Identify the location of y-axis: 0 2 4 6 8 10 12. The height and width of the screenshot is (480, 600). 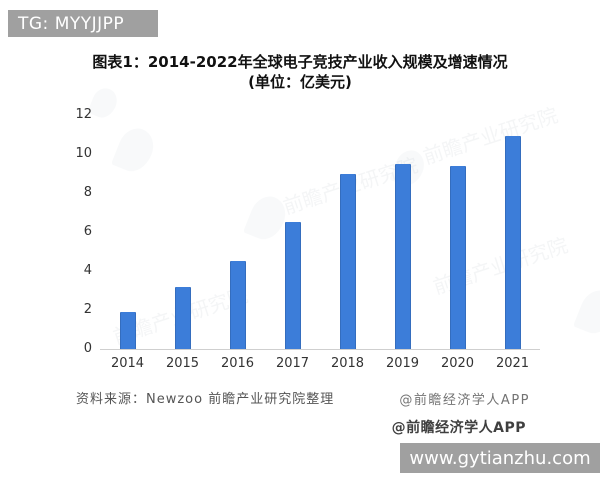
(75, 231).